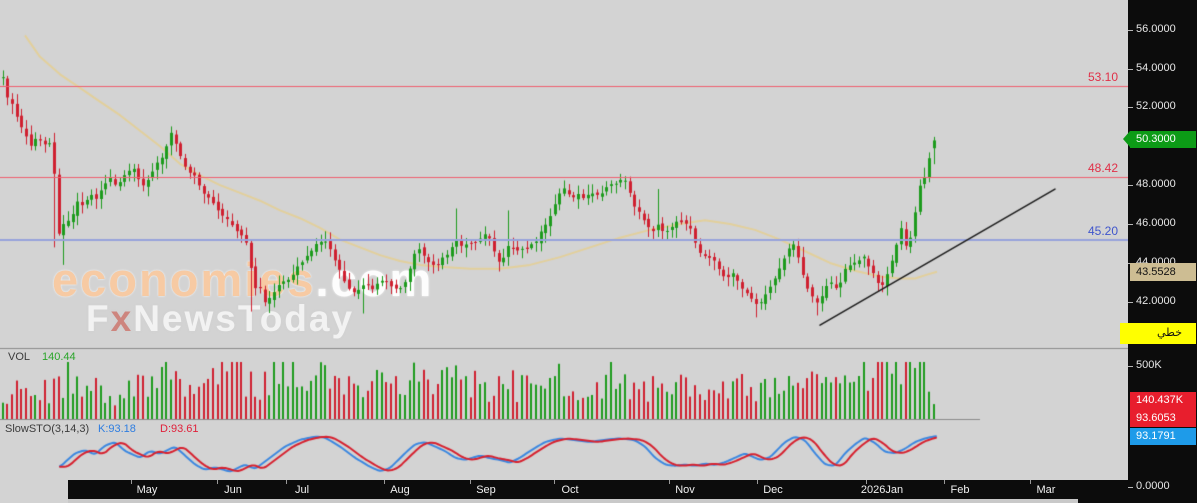 This screenshot has width=1197, height=503. Describe the element at coordinates (773, 490) in the screenshot. I see `time-axis-label-Dec: Dec` at that location.